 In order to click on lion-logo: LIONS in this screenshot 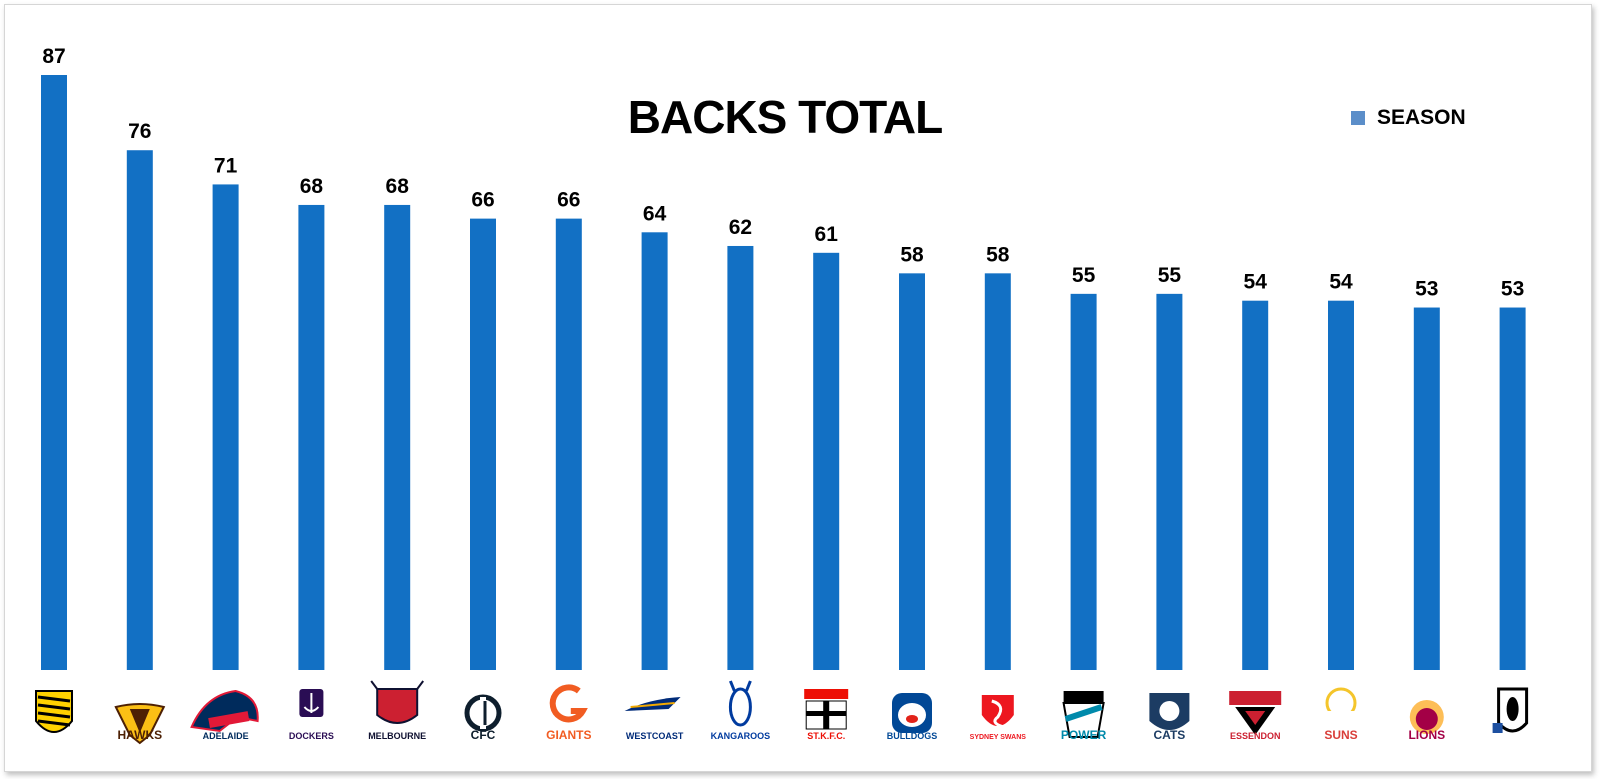, I will do `click(1426, 721)`.